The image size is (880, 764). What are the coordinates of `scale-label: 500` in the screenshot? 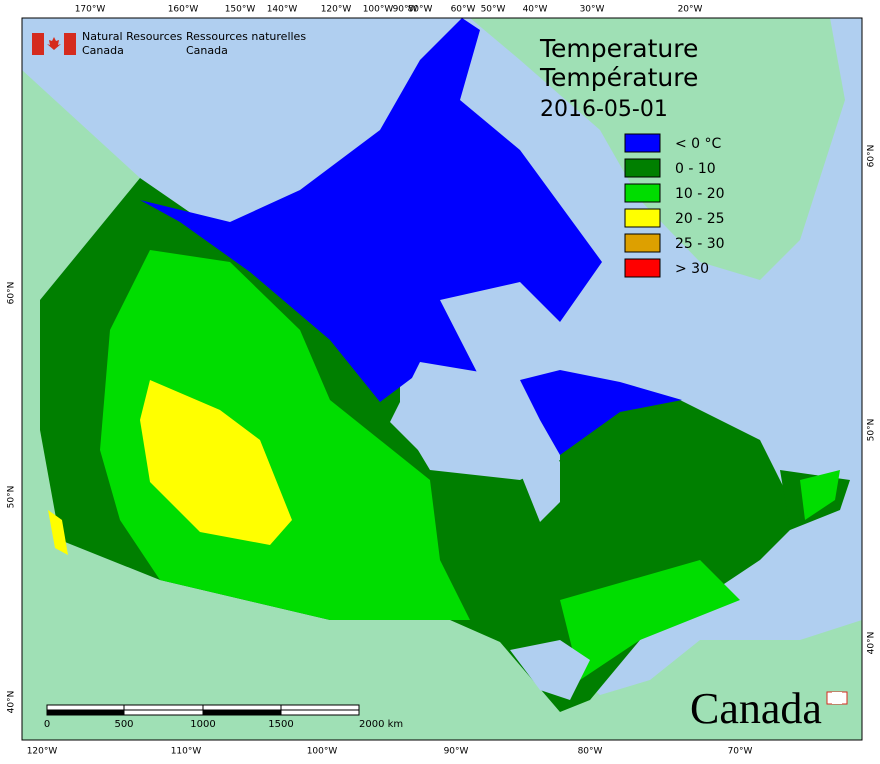 It's located at (123, 724).